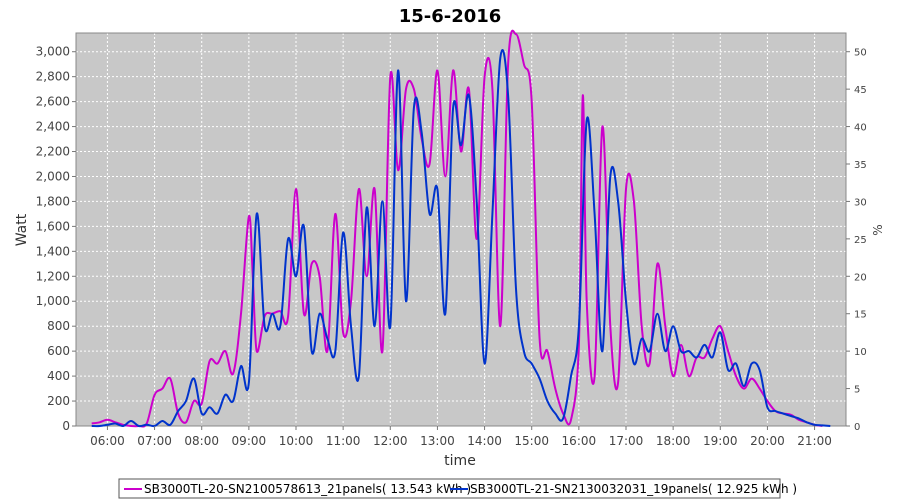  What do you see at coordinates (58, 326) in the screenshot?
I see `y-tick-label: 800` at bounding box center [58, 326].